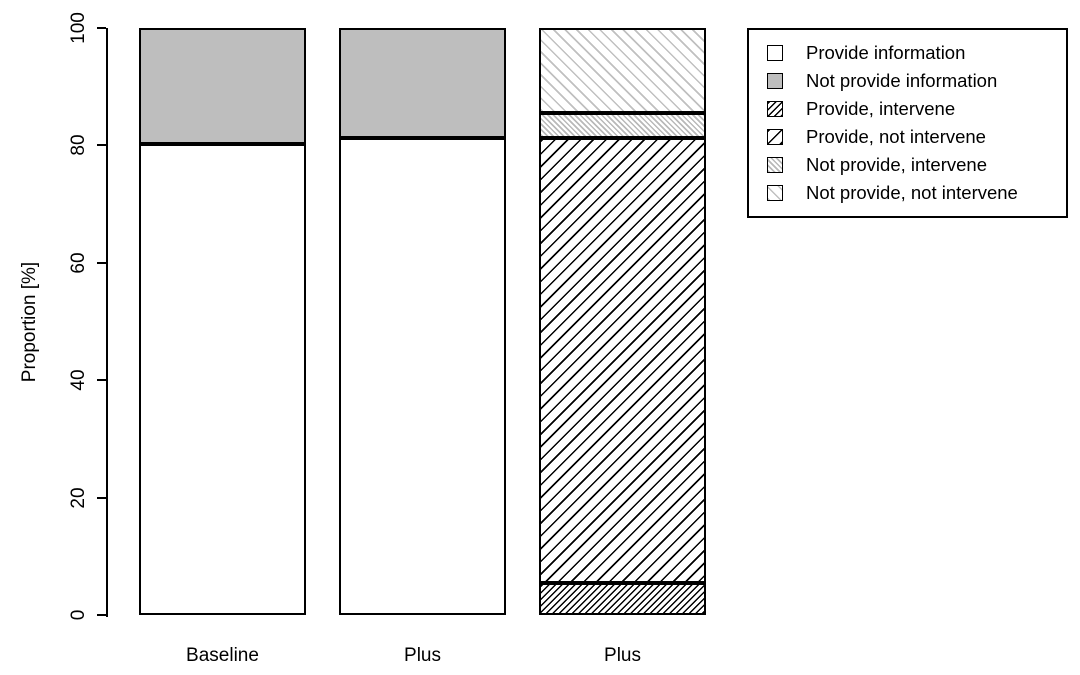  What do you see at coordinates (896, 136) in the screenshot?
I see `legend-label: Provide, not intervene` at bounding box center [896, 136].